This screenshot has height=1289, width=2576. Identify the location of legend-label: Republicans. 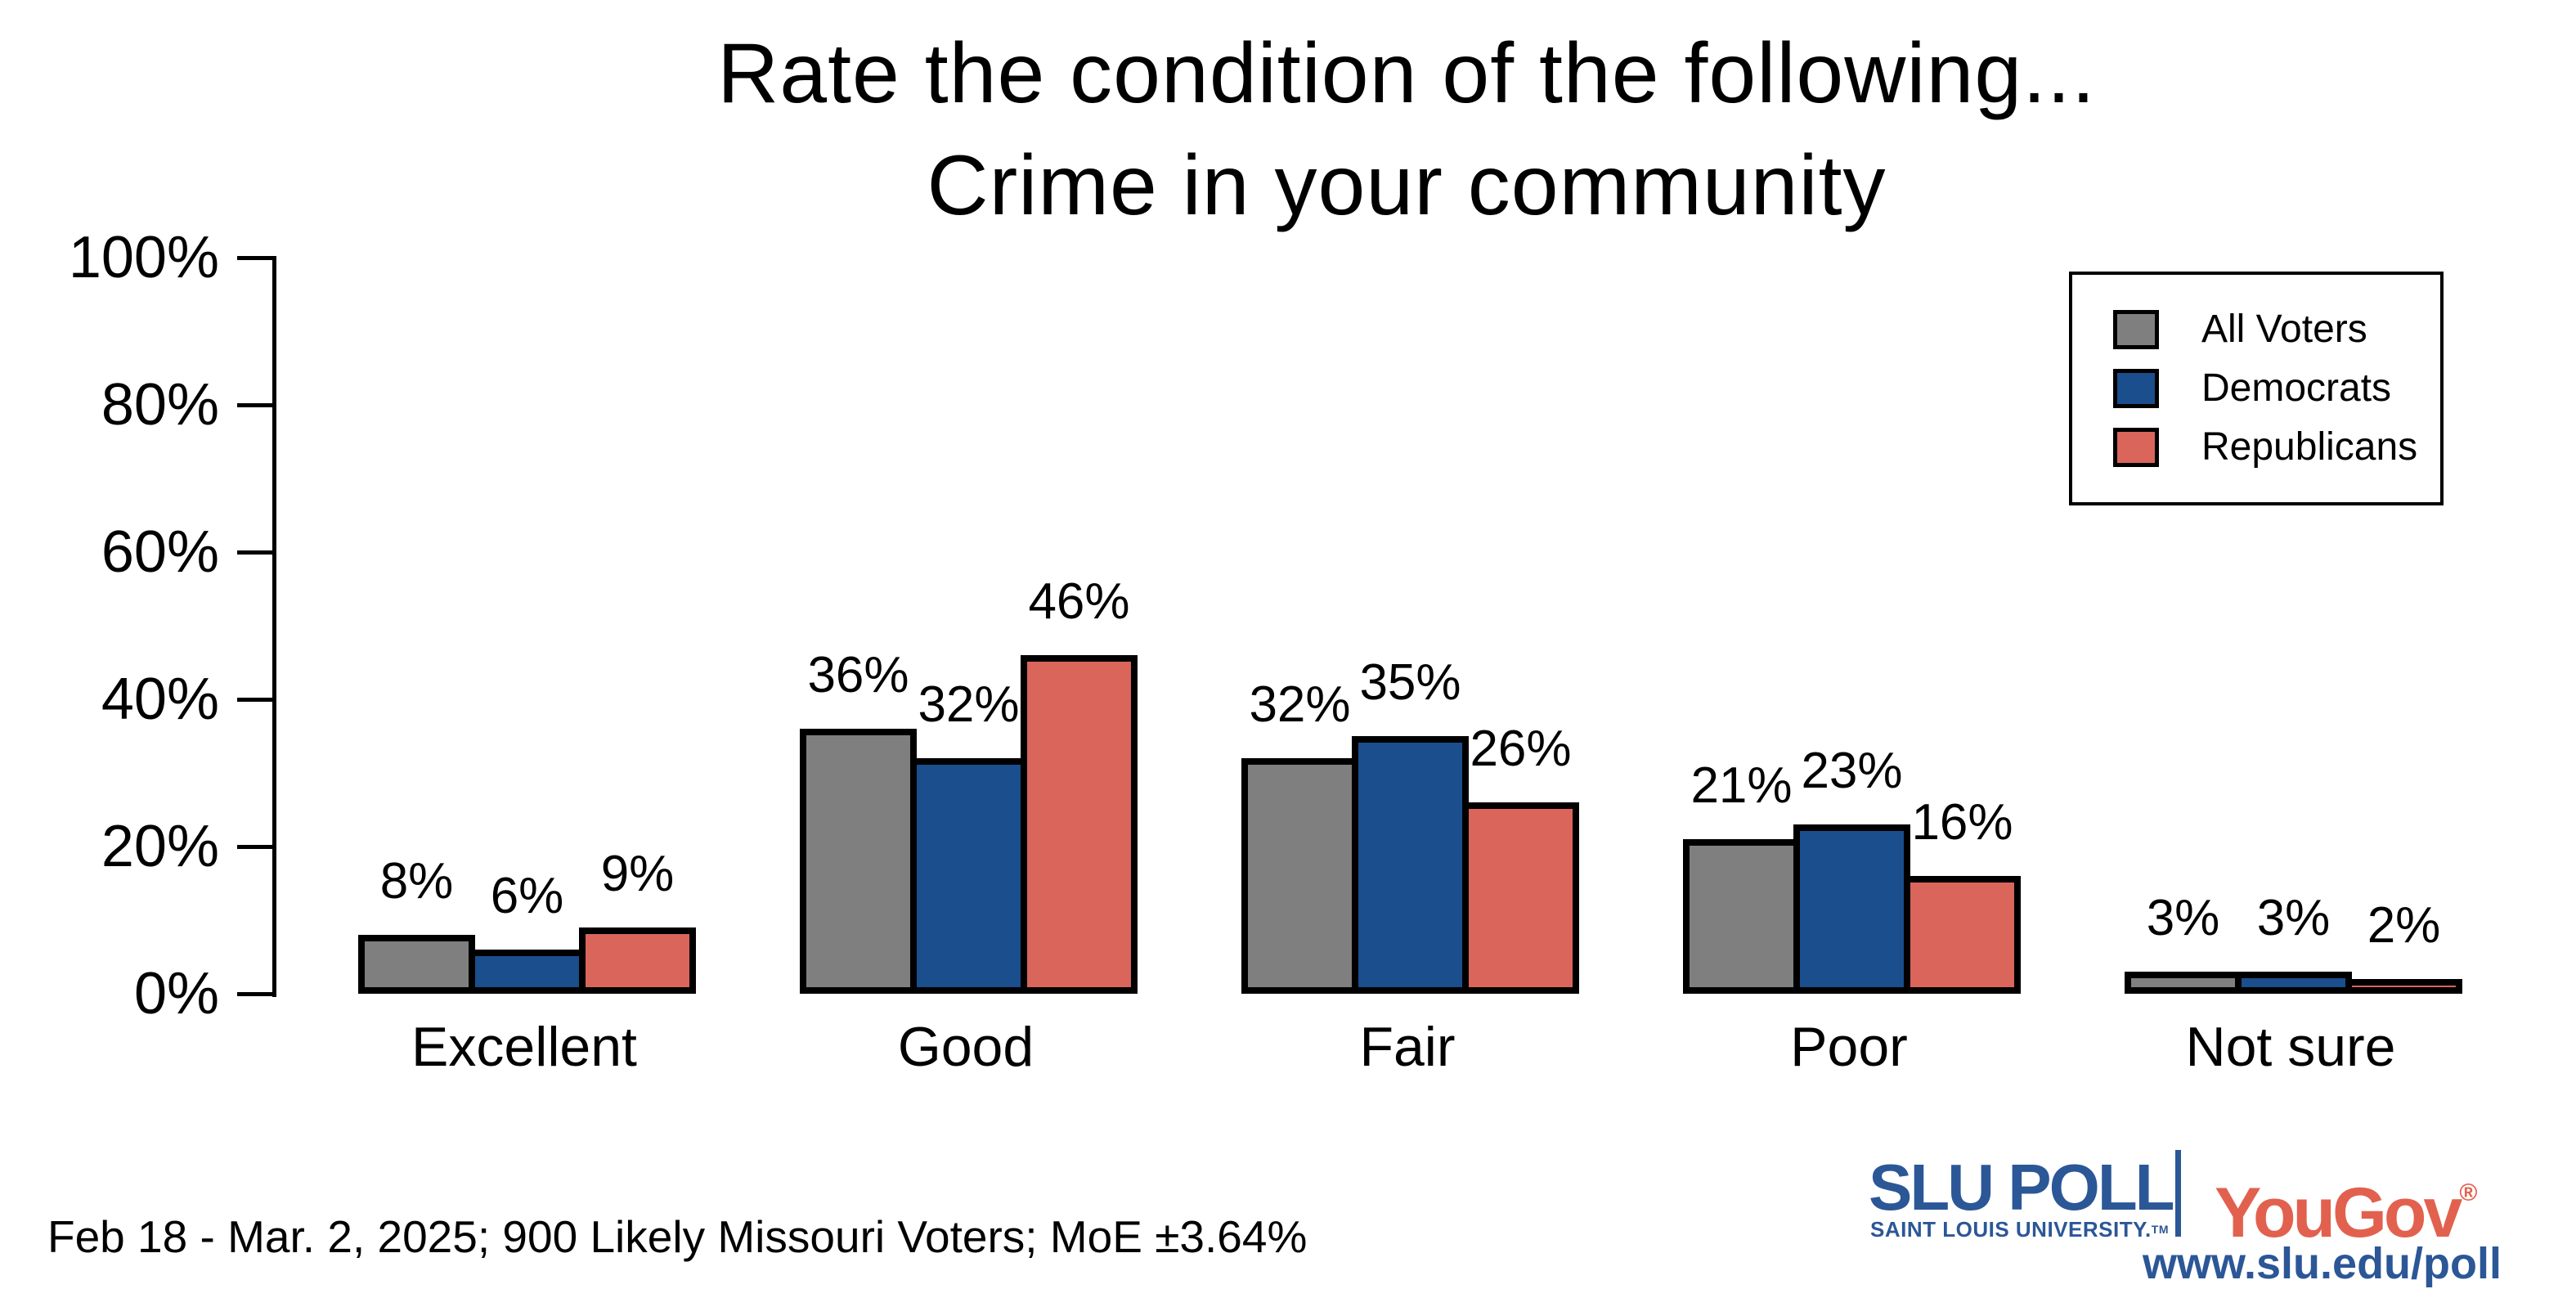
(2309, 447).